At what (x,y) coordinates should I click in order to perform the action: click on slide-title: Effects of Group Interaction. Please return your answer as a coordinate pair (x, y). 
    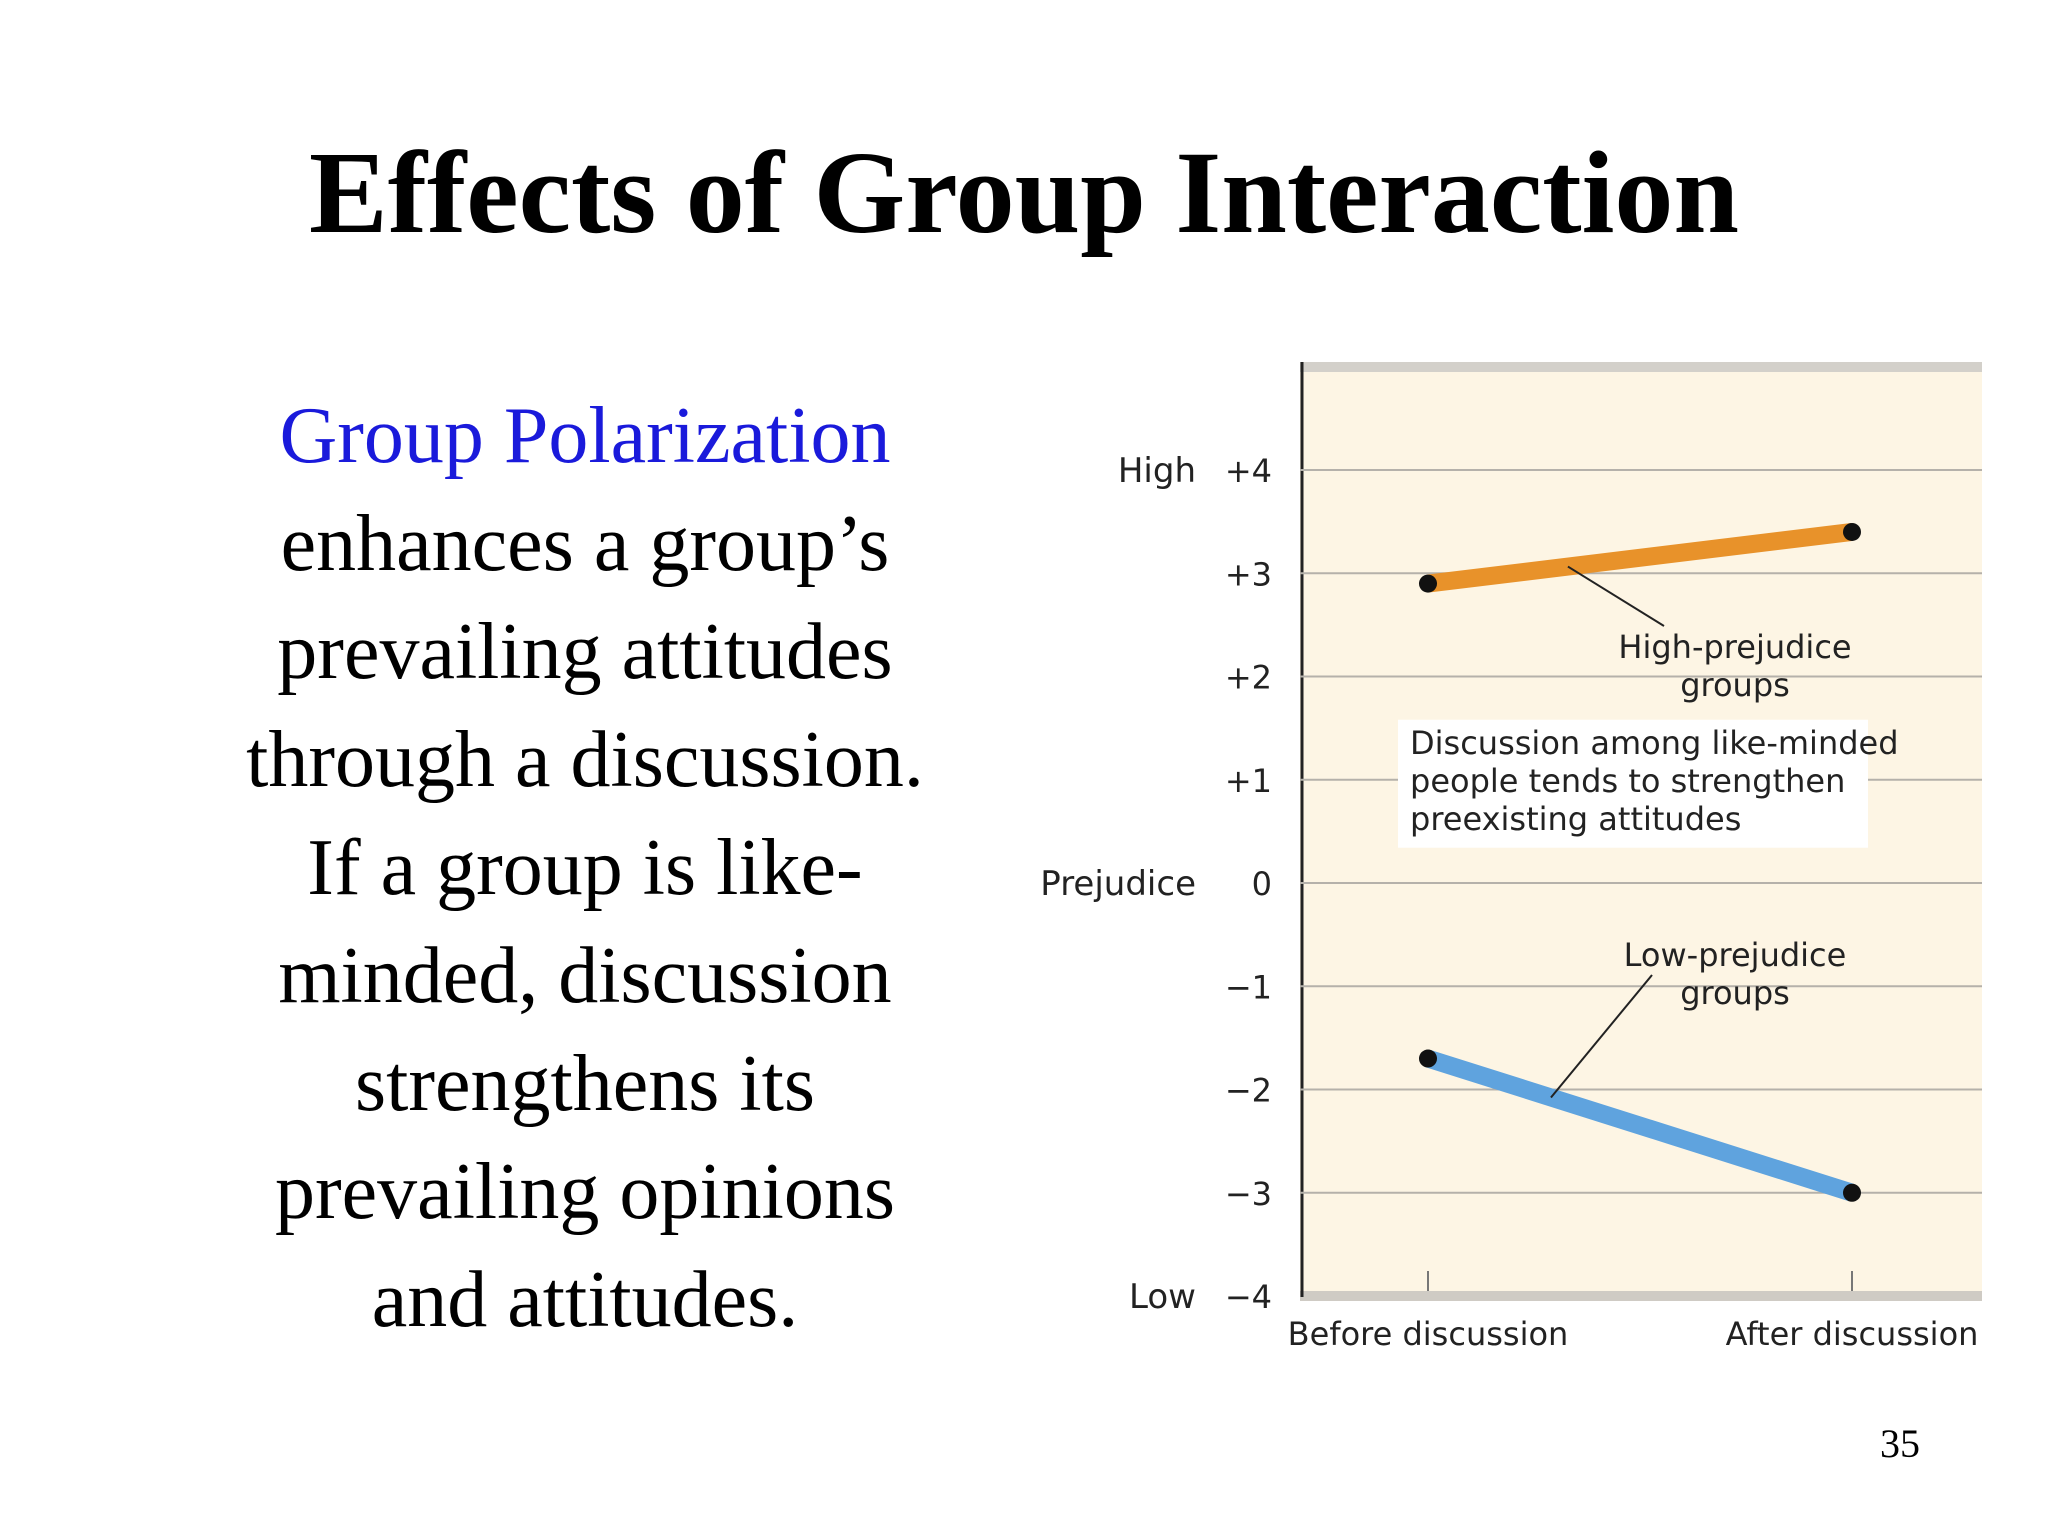
    Looking at the image, I should click on (1023, 192).